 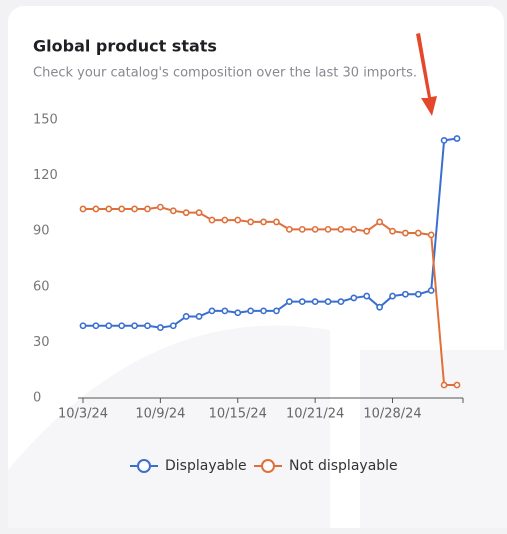 I want to click on x-tick-label: 10/3/24, so click(x=83, y=414).